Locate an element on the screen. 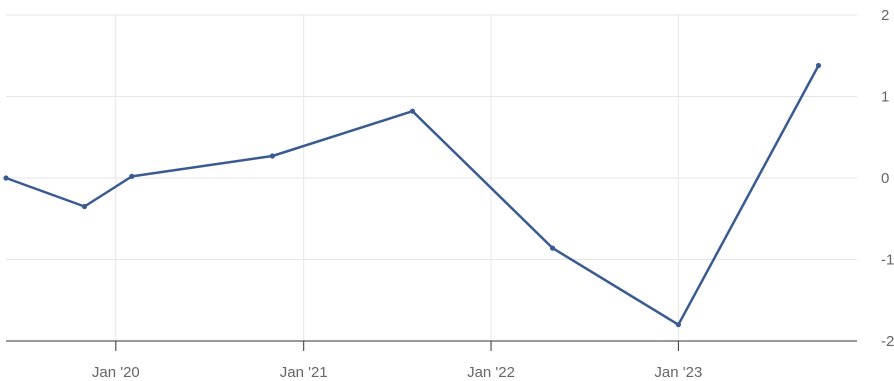 This screenshot has width=894, height=381. x-axis is located at coordinates (431, 345).